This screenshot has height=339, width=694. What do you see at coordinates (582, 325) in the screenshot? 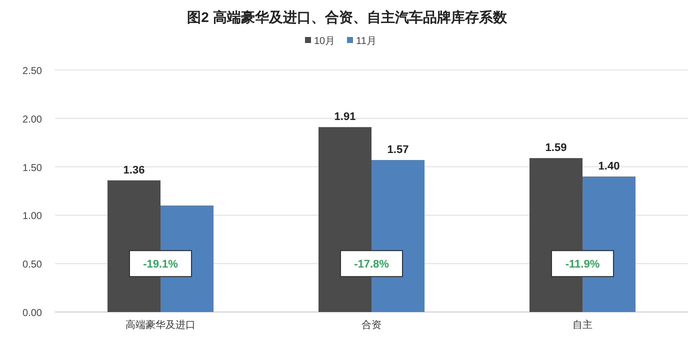
I see `x-tick-label: 自主` at bounding box center [582, 325].